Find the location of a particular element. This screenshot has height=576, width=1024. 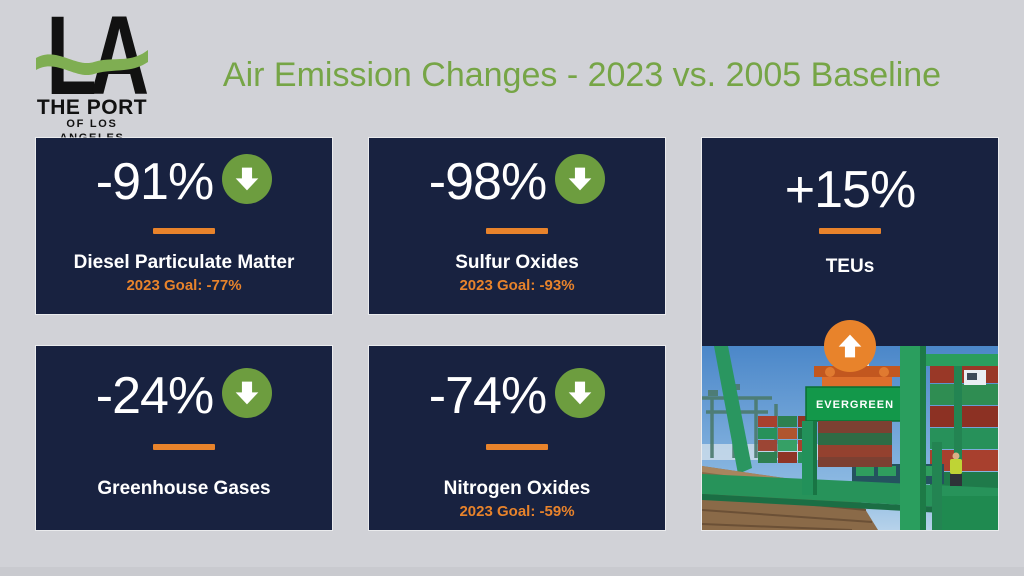

metric-label: Greenhouse Gases is located at coordinates (184, 488).